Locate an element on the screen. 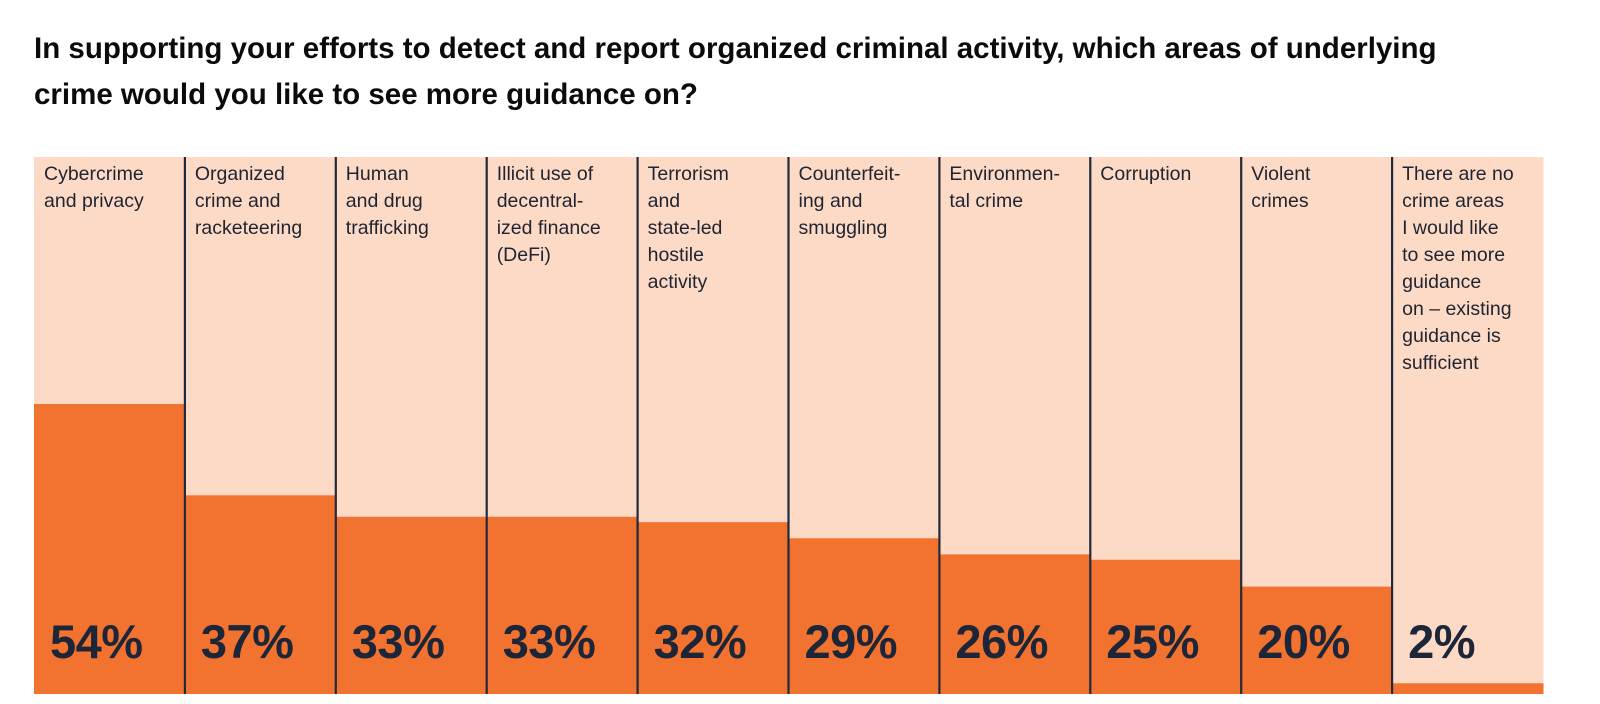 The width and height of the screenshot is (1600, 704). value-label: 2% is located at coordinates (1442, 641).